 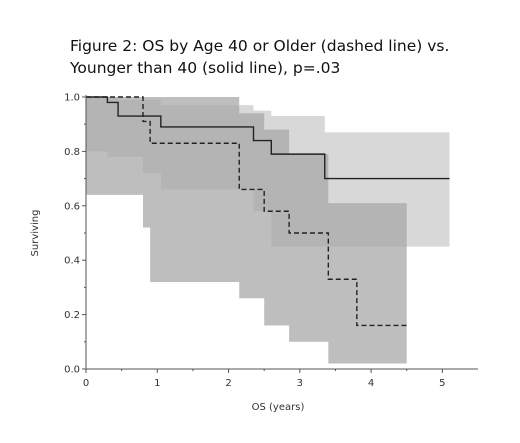 I want to click on x-tick-label: 2, so click(x=228, y=383).